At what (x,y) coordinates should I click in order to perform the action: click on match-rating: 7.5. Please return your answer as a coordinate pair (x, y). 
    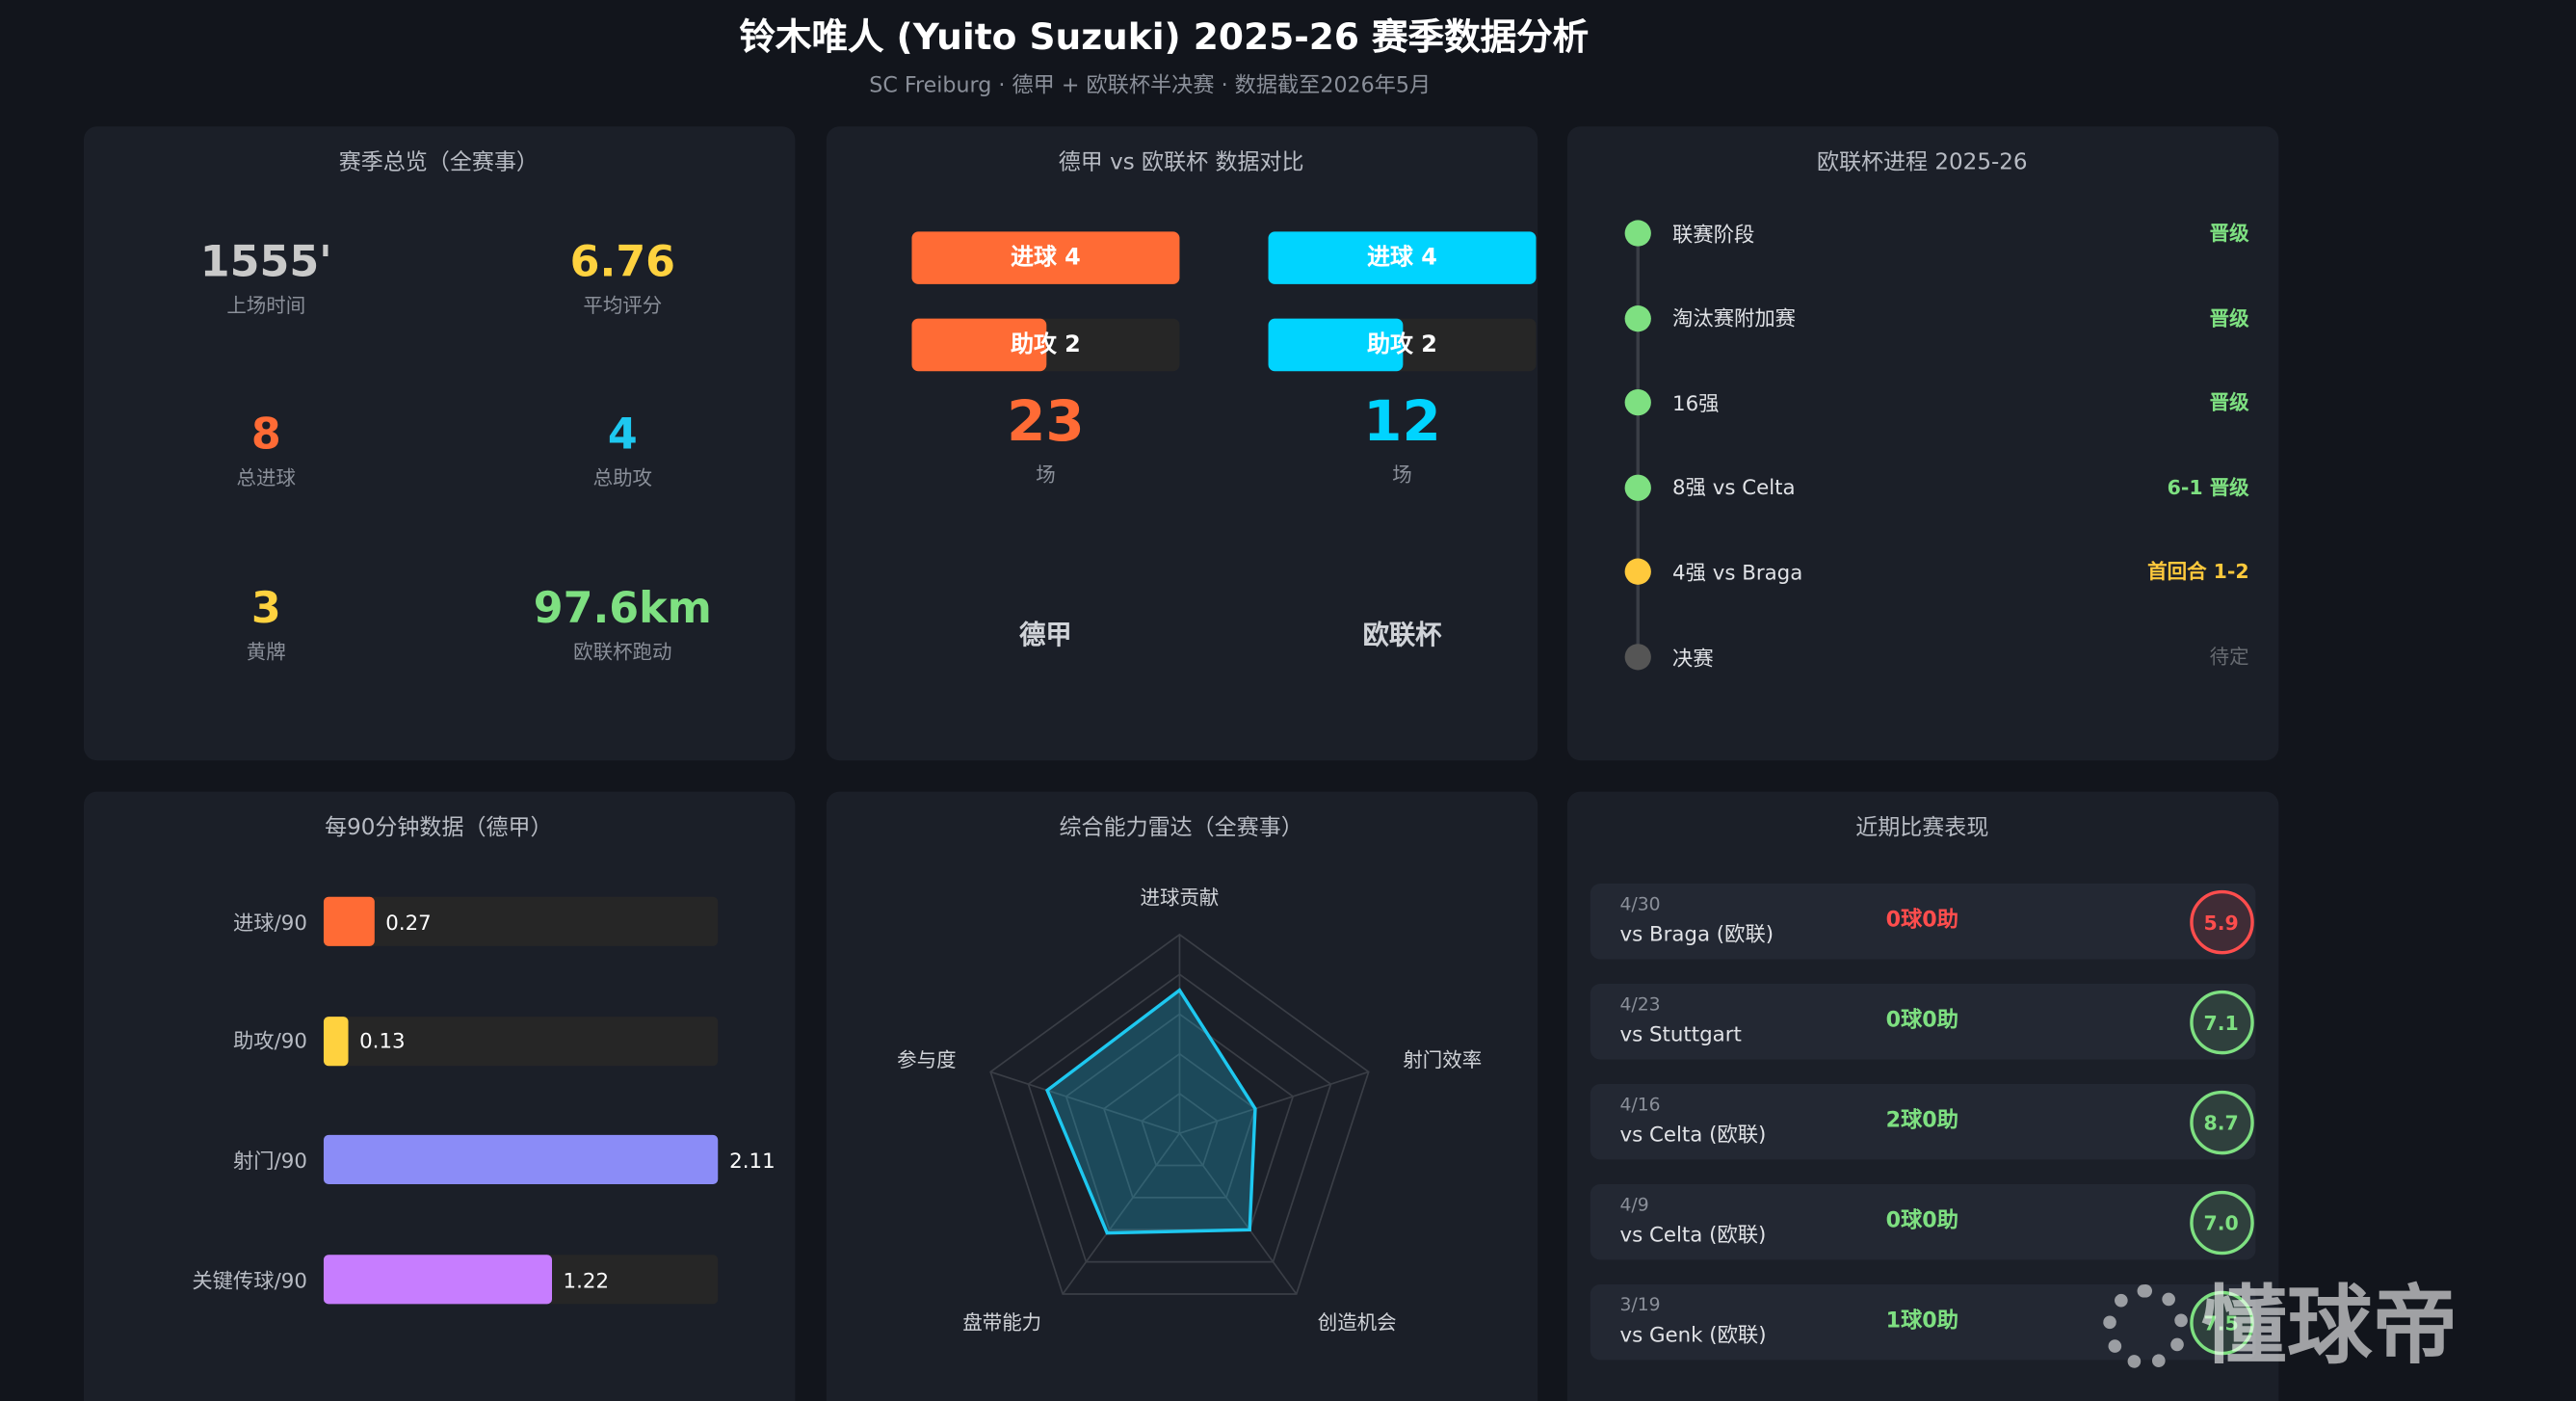
    Looking at the image, I should click on (2221, 1323).